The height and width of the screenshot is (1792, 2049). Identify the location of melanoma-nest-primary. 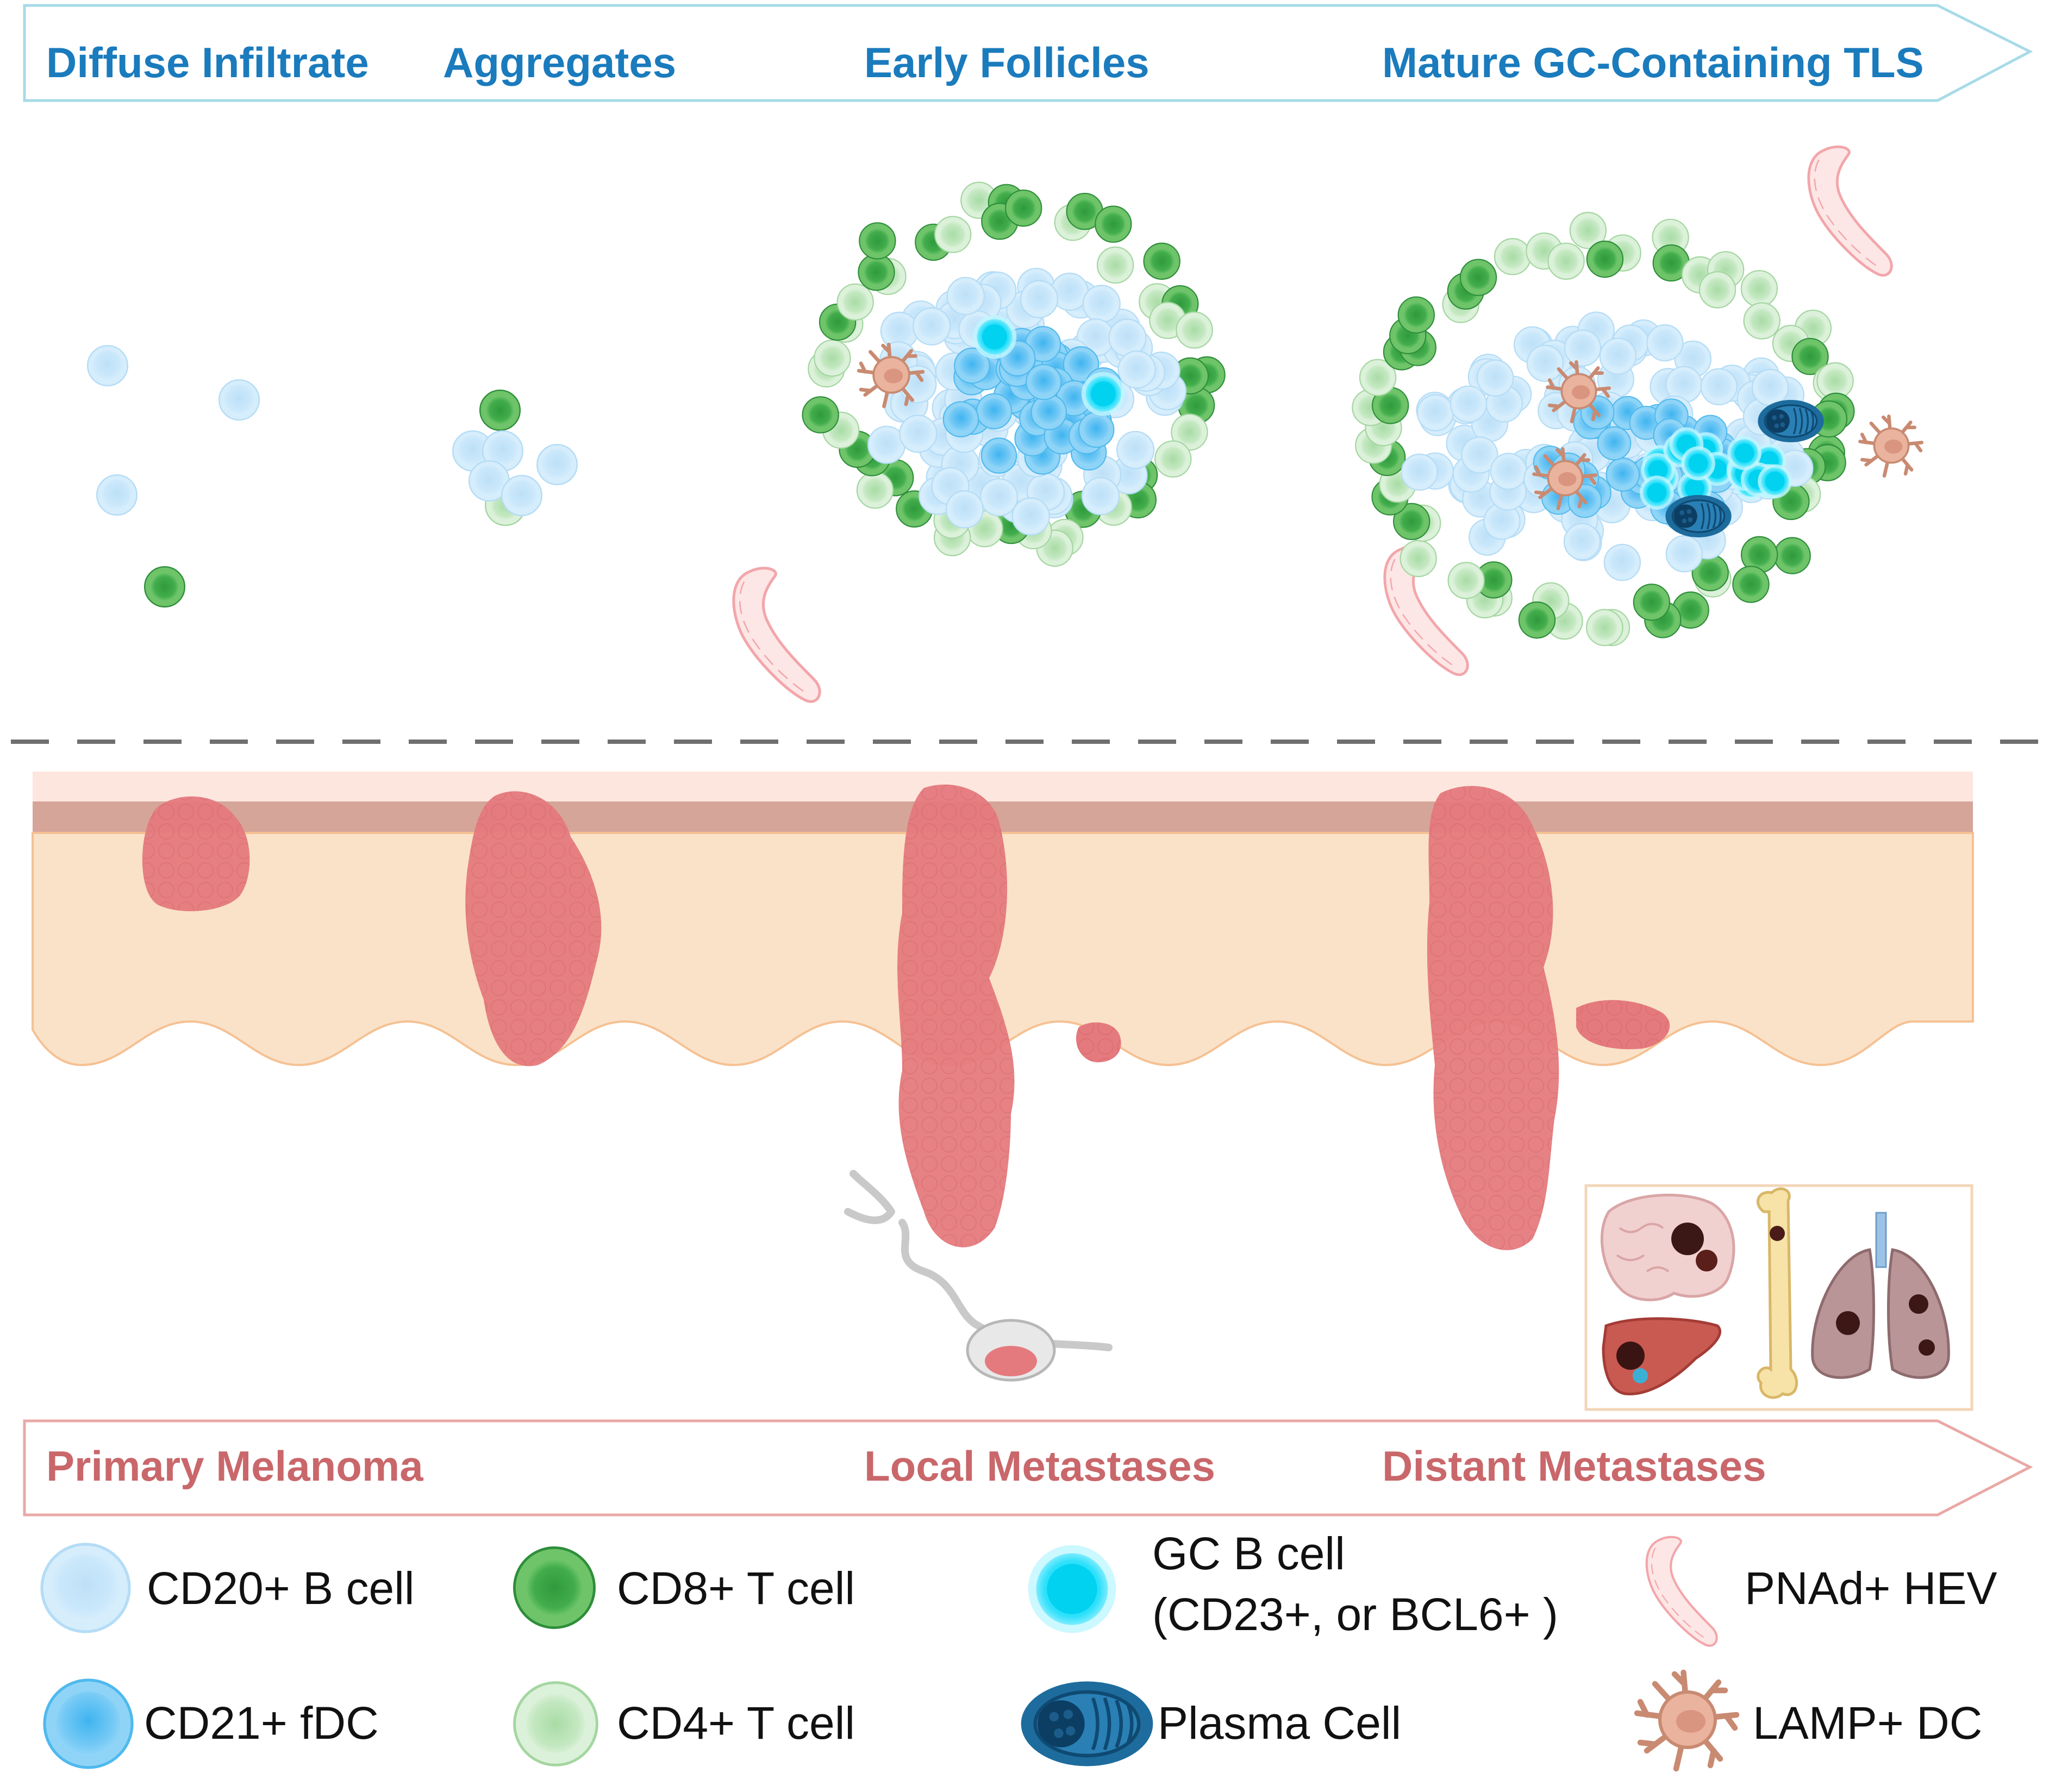
(196, 853).